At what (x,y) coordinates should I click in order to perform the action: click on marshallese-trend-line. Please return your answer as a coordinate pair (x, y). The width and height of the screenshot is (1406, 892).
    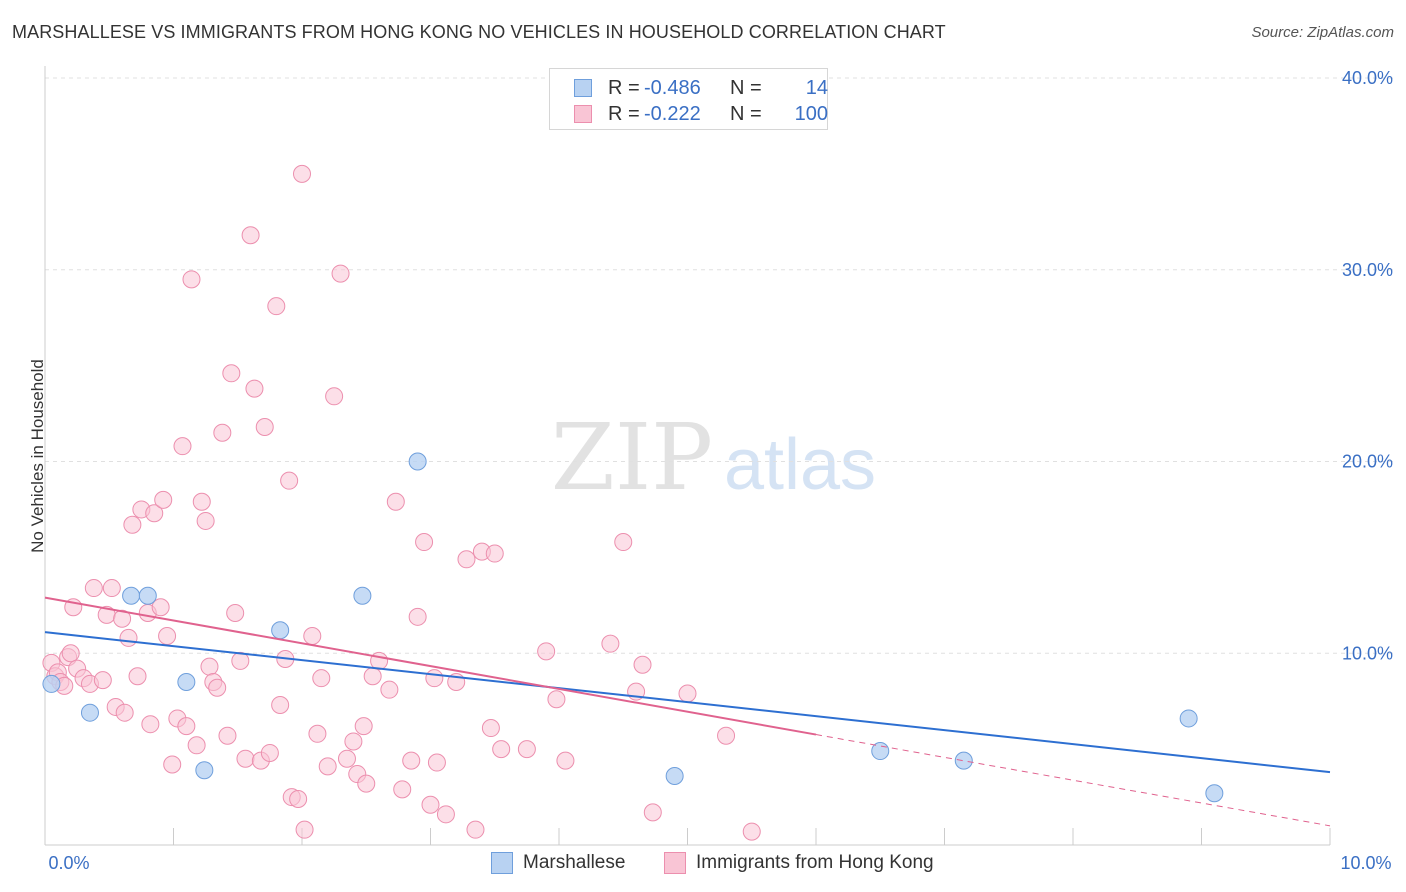
    Looking at the image, I should click on (687, 702).